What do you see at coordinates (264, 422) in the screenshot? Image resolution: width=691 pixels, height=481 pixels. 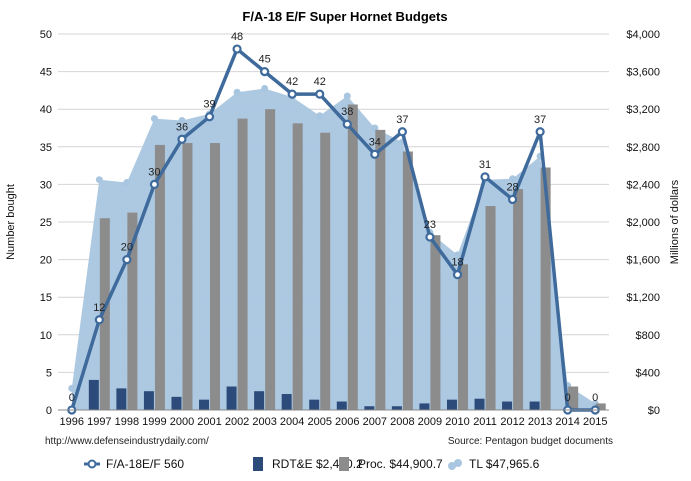 I see `x-tick-label: 2003` at bounding box center [264, 422].